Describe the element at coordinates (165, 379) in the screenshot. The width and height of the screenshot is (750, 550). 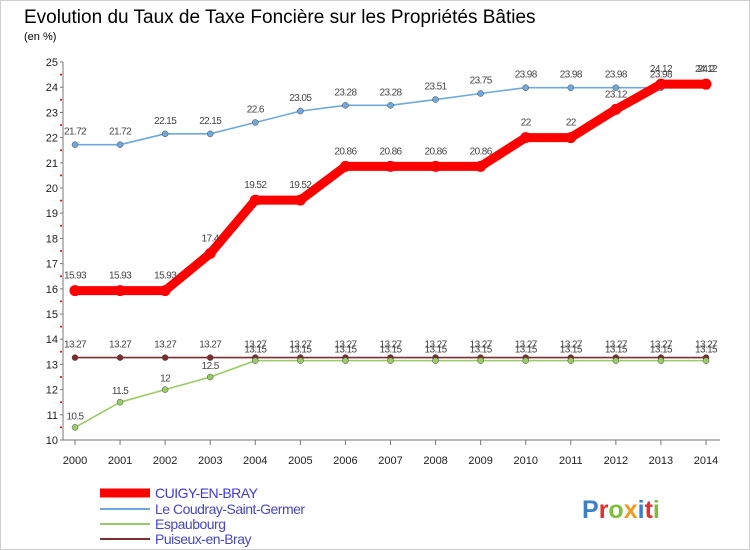
I see `data-label: 12` at that location.